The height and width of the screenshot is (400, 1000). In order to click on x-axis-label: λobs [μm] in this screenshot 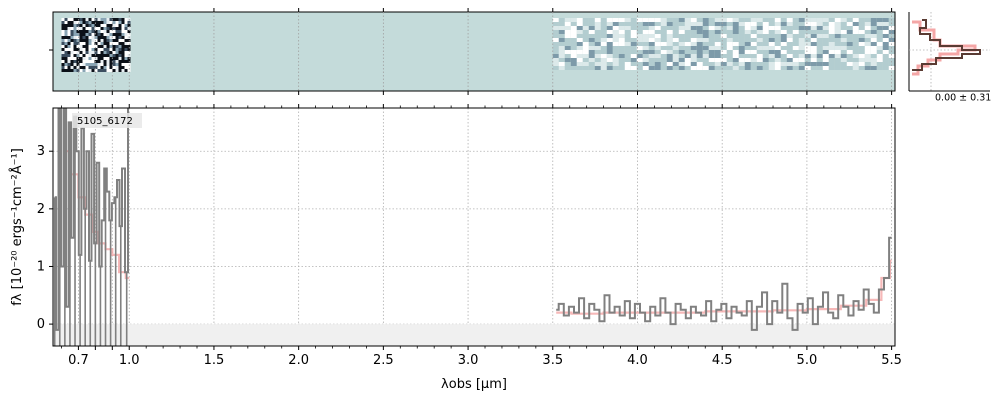, I will do `click(474, 384)`.